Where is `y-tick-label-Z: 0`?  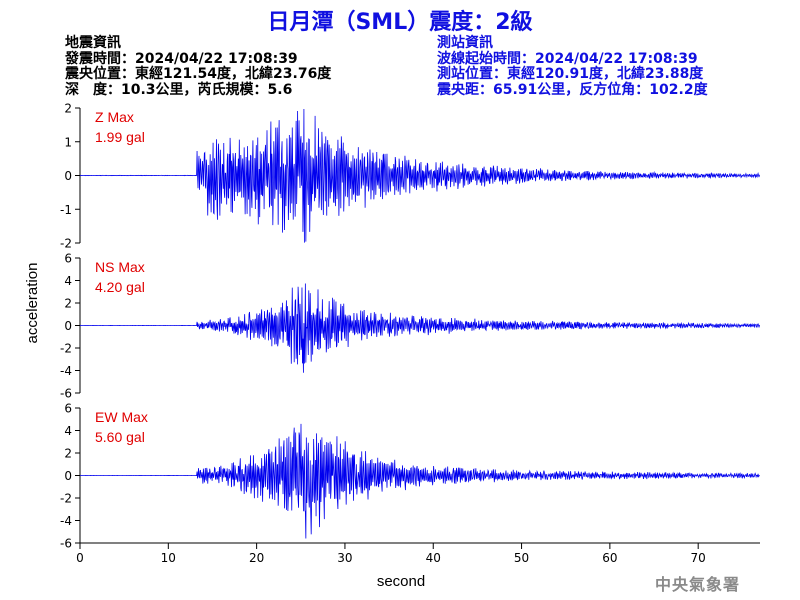 y-tick-label-Z: 0 is located at coordinates (68, 176).